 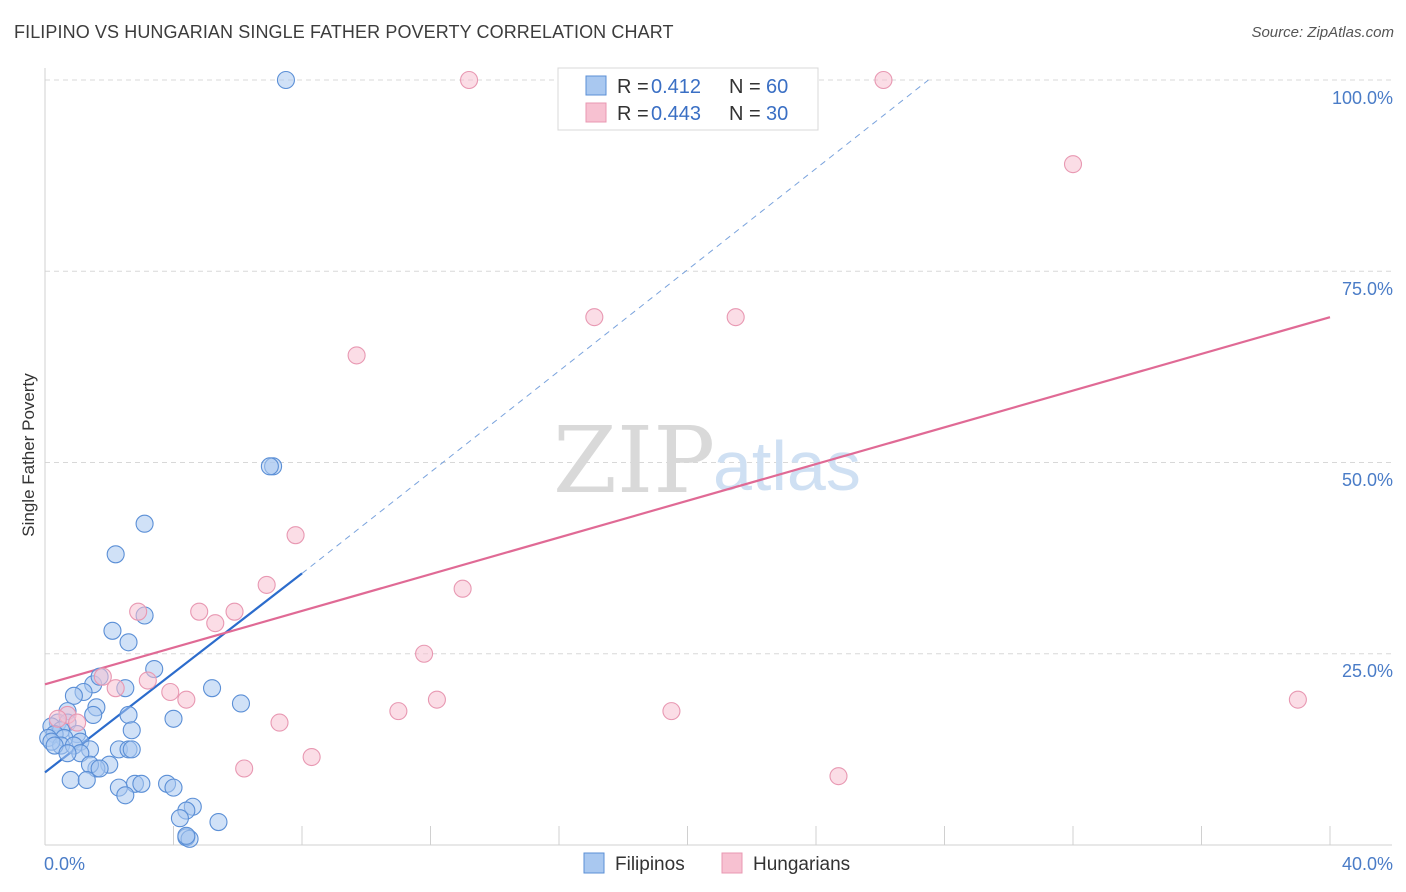 What do you see at coordinates (777, 87) in the screenshot?
I see `legend-n-value-filipinos: 60` at bounding box center [777, 87].